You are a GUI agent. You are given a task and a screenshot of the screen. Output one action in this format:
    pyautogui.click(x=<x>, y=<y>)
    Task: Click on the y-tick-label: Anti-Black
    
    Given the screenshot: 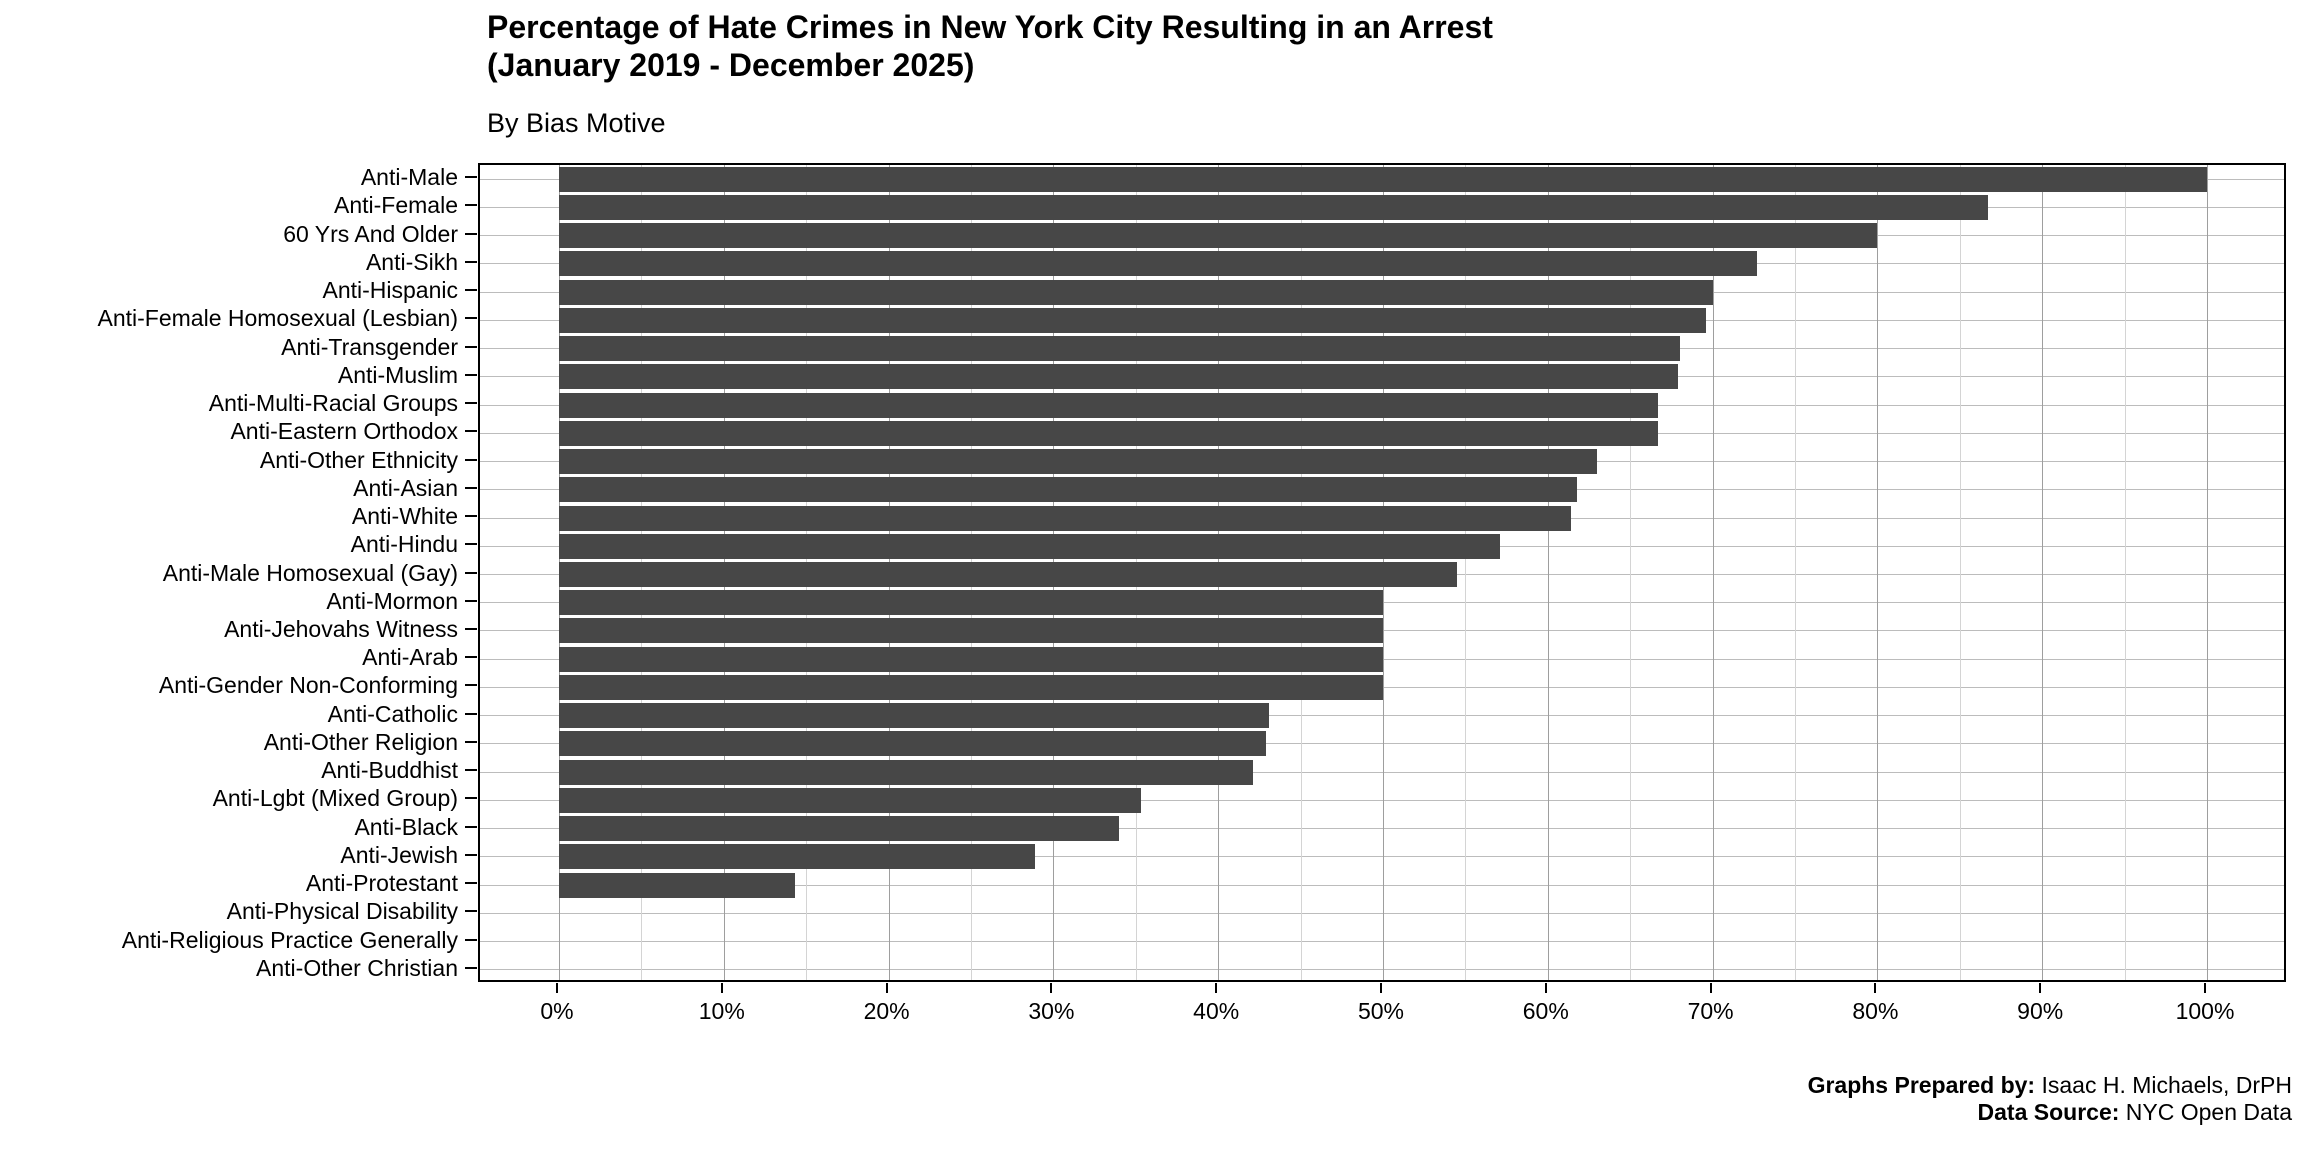 What is the action you would take?
    pyautogui.click(x=406, y=826)
    